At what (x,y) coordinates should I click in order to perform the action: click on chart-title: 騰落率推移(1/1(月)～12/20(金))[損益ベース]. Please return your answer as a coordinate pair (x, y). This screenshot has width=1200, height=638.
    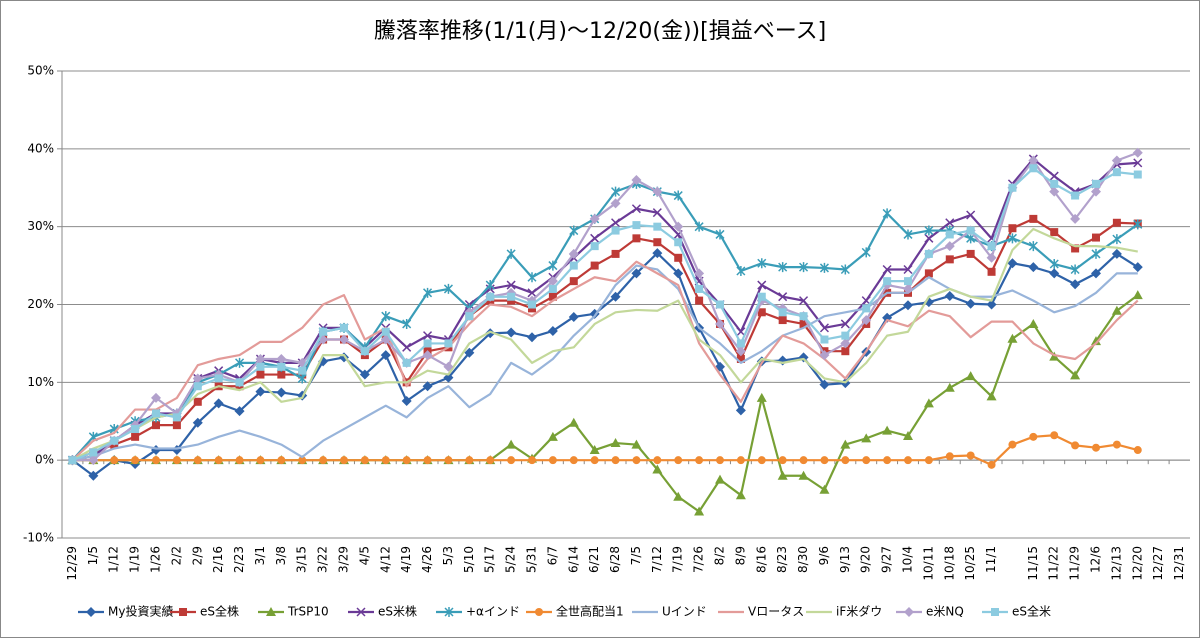
    Looking at the image, I should click on (600, 31).